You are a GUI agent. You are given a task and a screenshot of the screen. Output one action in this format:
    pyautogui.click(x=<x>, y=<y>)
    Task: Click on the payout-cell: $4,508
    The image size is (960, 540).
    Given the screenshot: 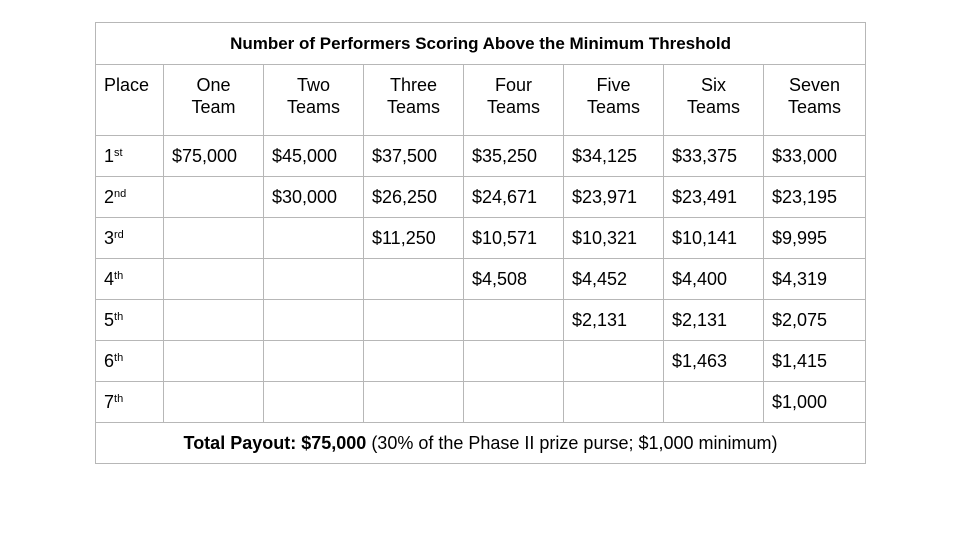 What is the action you would take?
    pyautogui.click(x=513, y=279)
    